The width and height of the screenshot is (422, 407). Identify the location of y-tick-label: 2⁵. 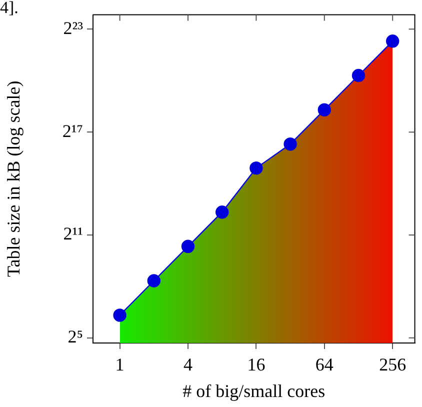
(75, 336).